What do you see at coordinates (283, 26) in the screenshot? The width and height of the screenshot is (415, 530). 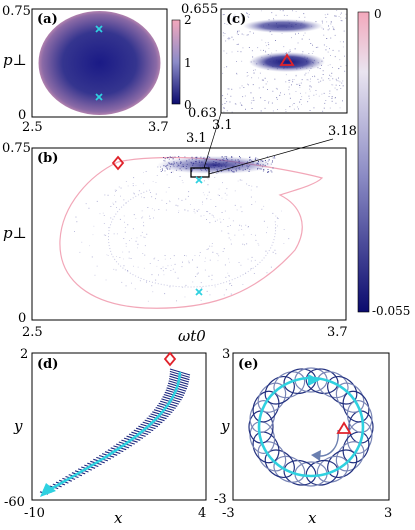 I see `panel-c-upper-cloud` at bounding box center [283, 26].